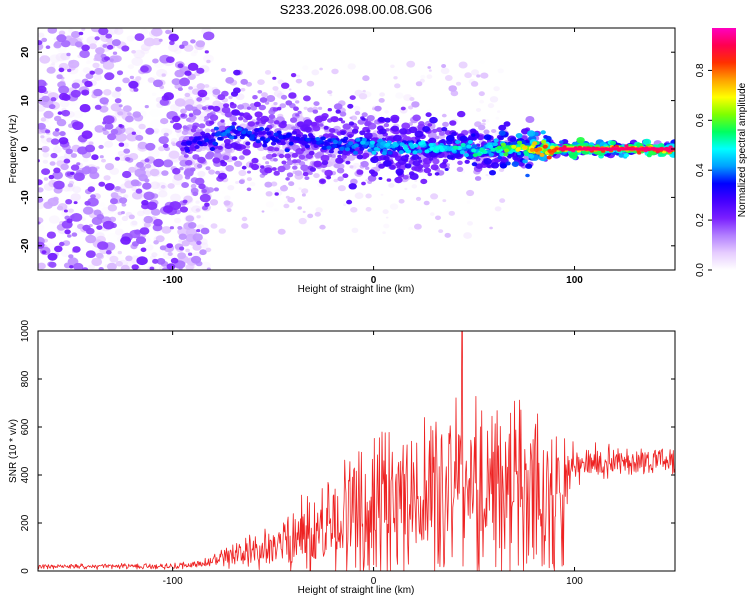 The image size is (750, 600). Describe the element at coordinates (25, 522) in the screenshot. I see `y-tick-label: 200` at that location.